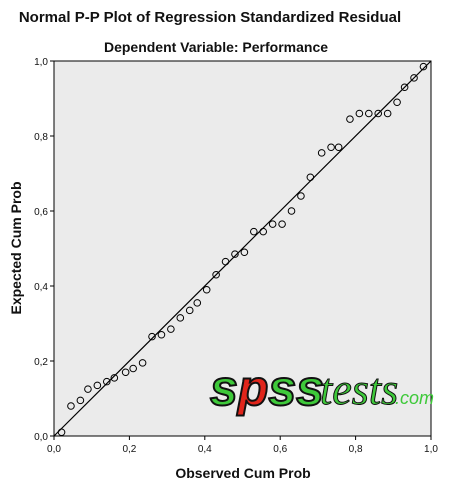 The height and width of the screenshot is (489, 459). What do you see at coordinates (216, 47) in the screenshot?
I see `chart-subtitle: Dependent Variable: Performance` at bounding box center [216, 47].